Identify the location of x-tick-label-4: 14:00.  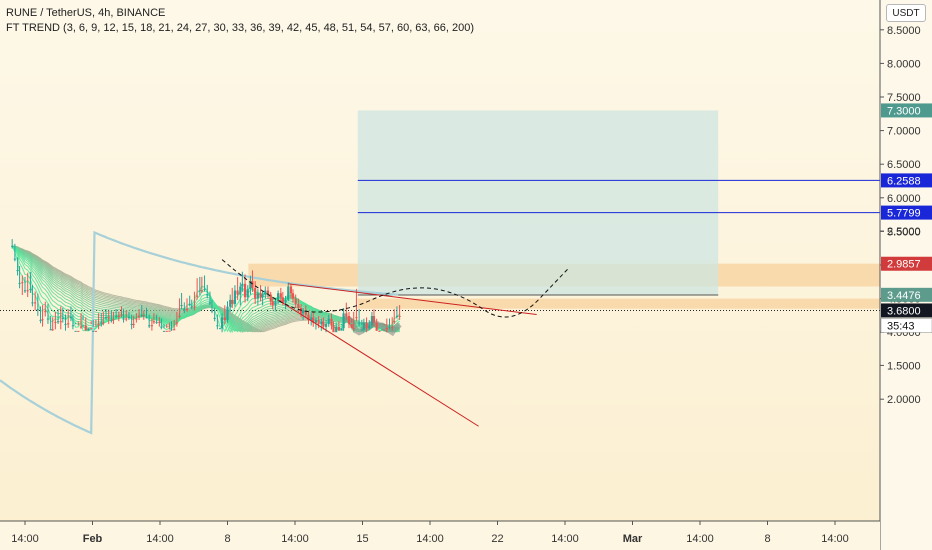
(295, 539).